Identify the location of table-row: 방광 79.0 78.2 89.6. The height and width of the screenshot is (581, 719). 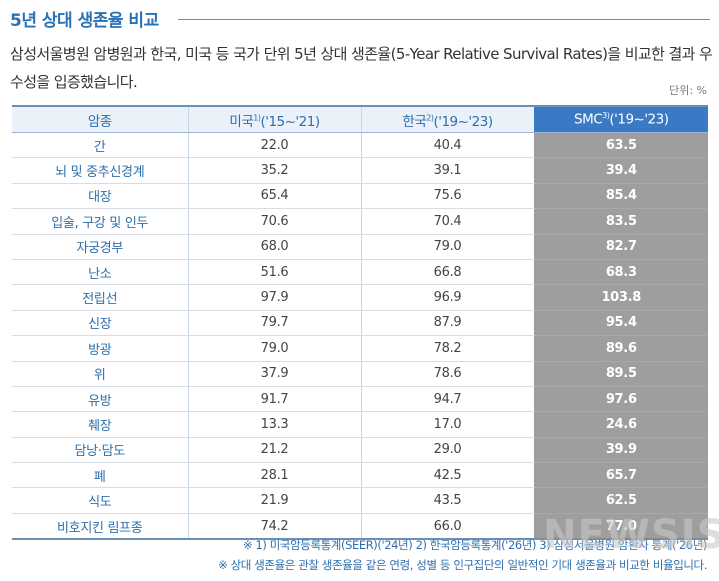
(360, 348).